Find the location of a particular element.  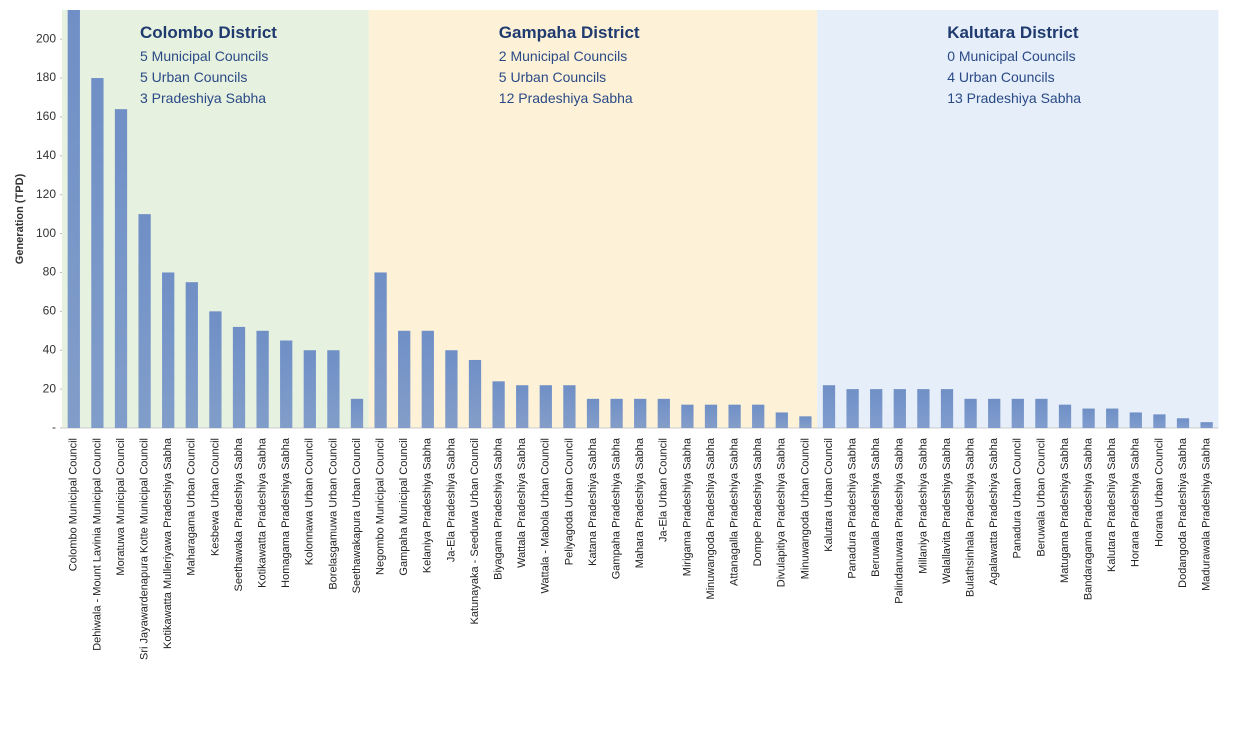

x-tick-label: Dompe Pradeshiya Sabha is located at coordinates (758, 501).